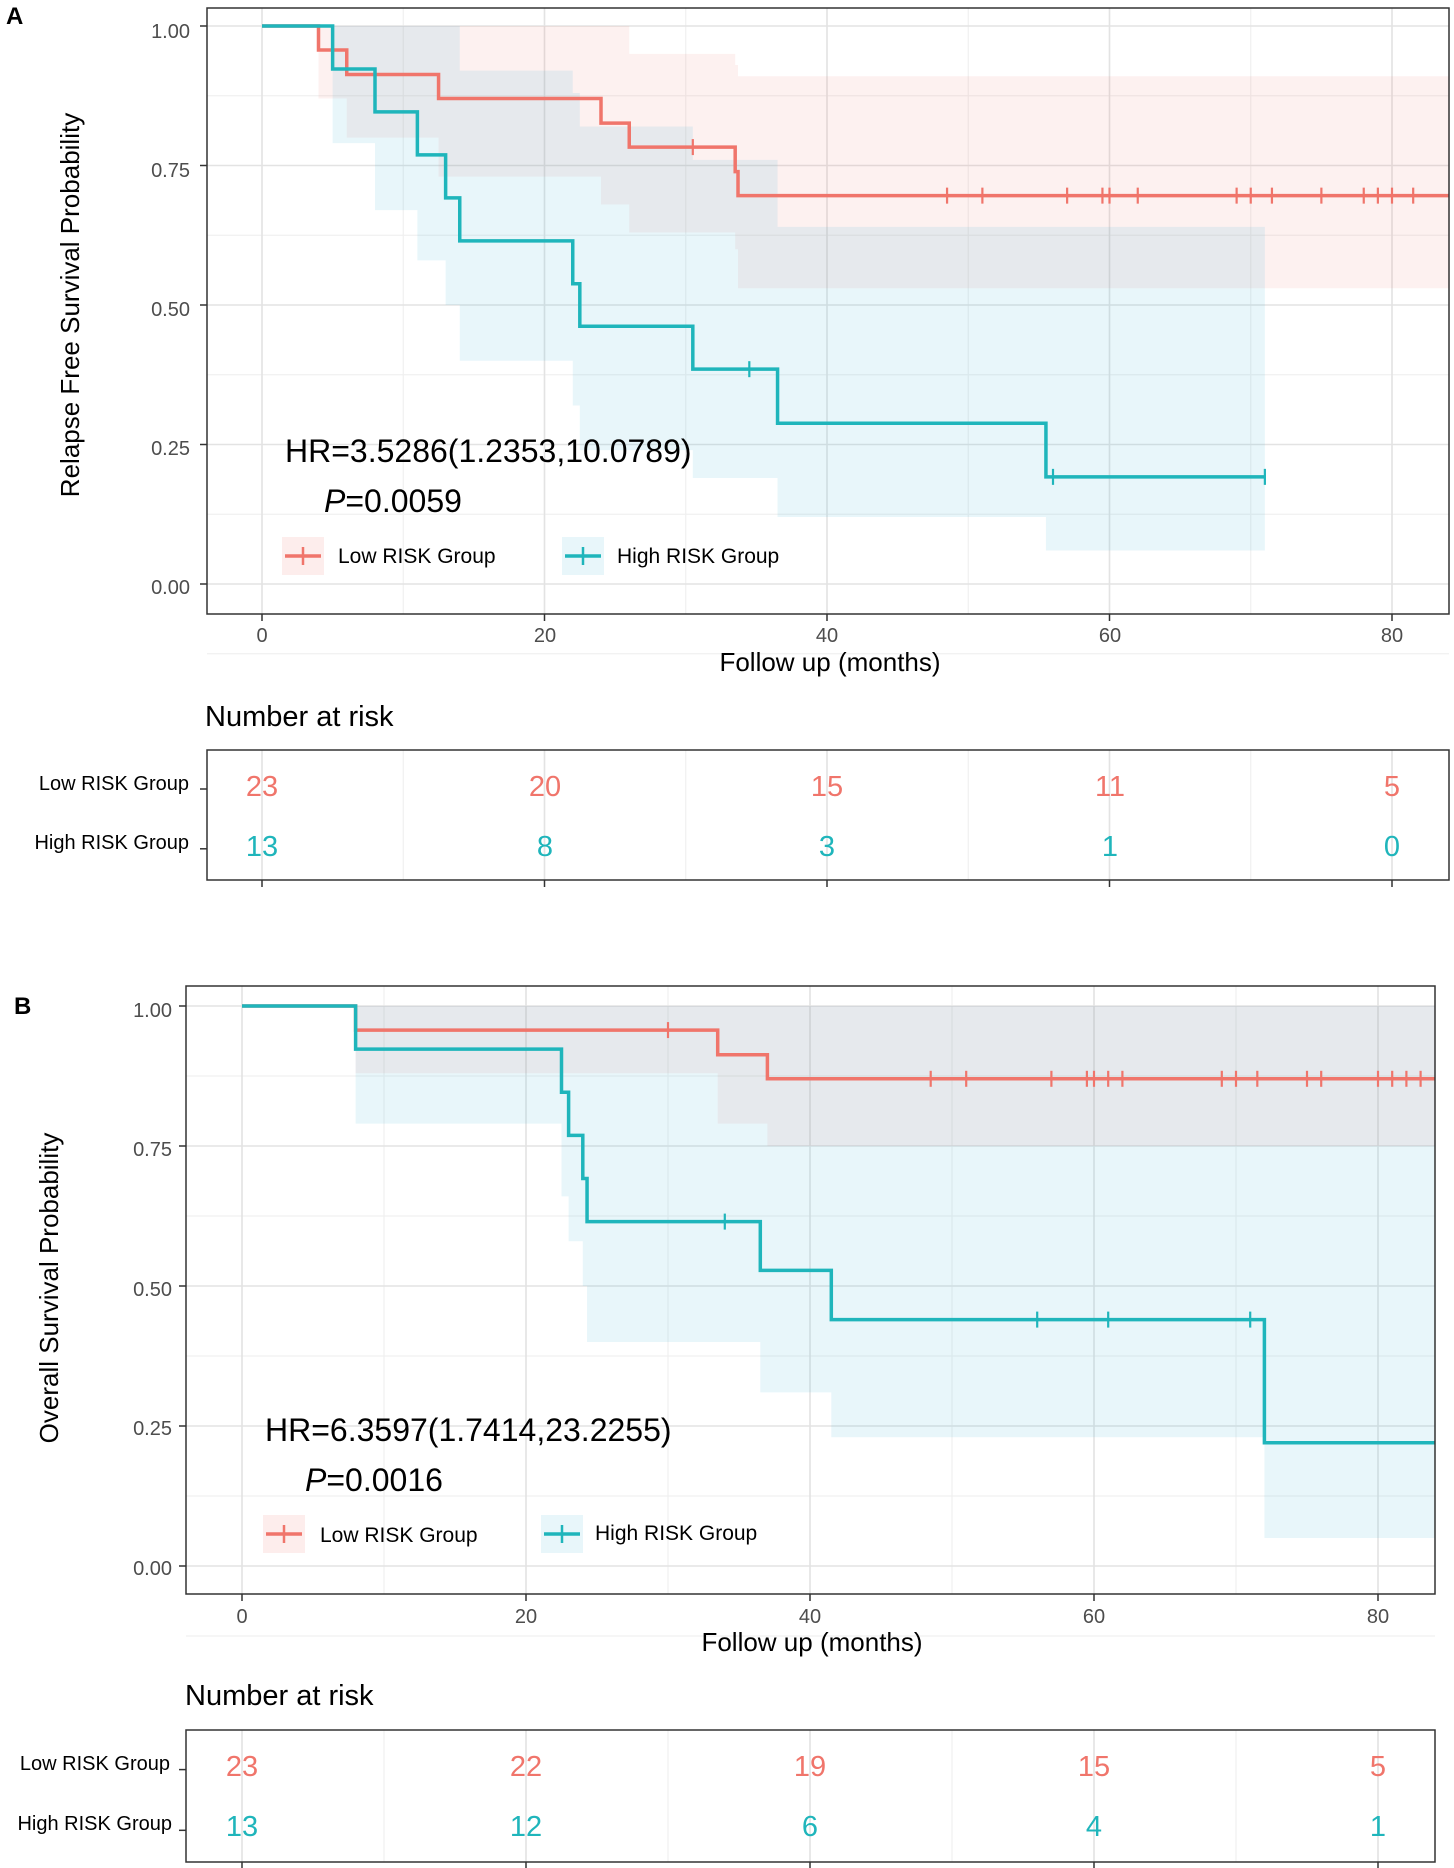  I want to click on panel-b-p-value: P=0.0016, so click(374, 1480).